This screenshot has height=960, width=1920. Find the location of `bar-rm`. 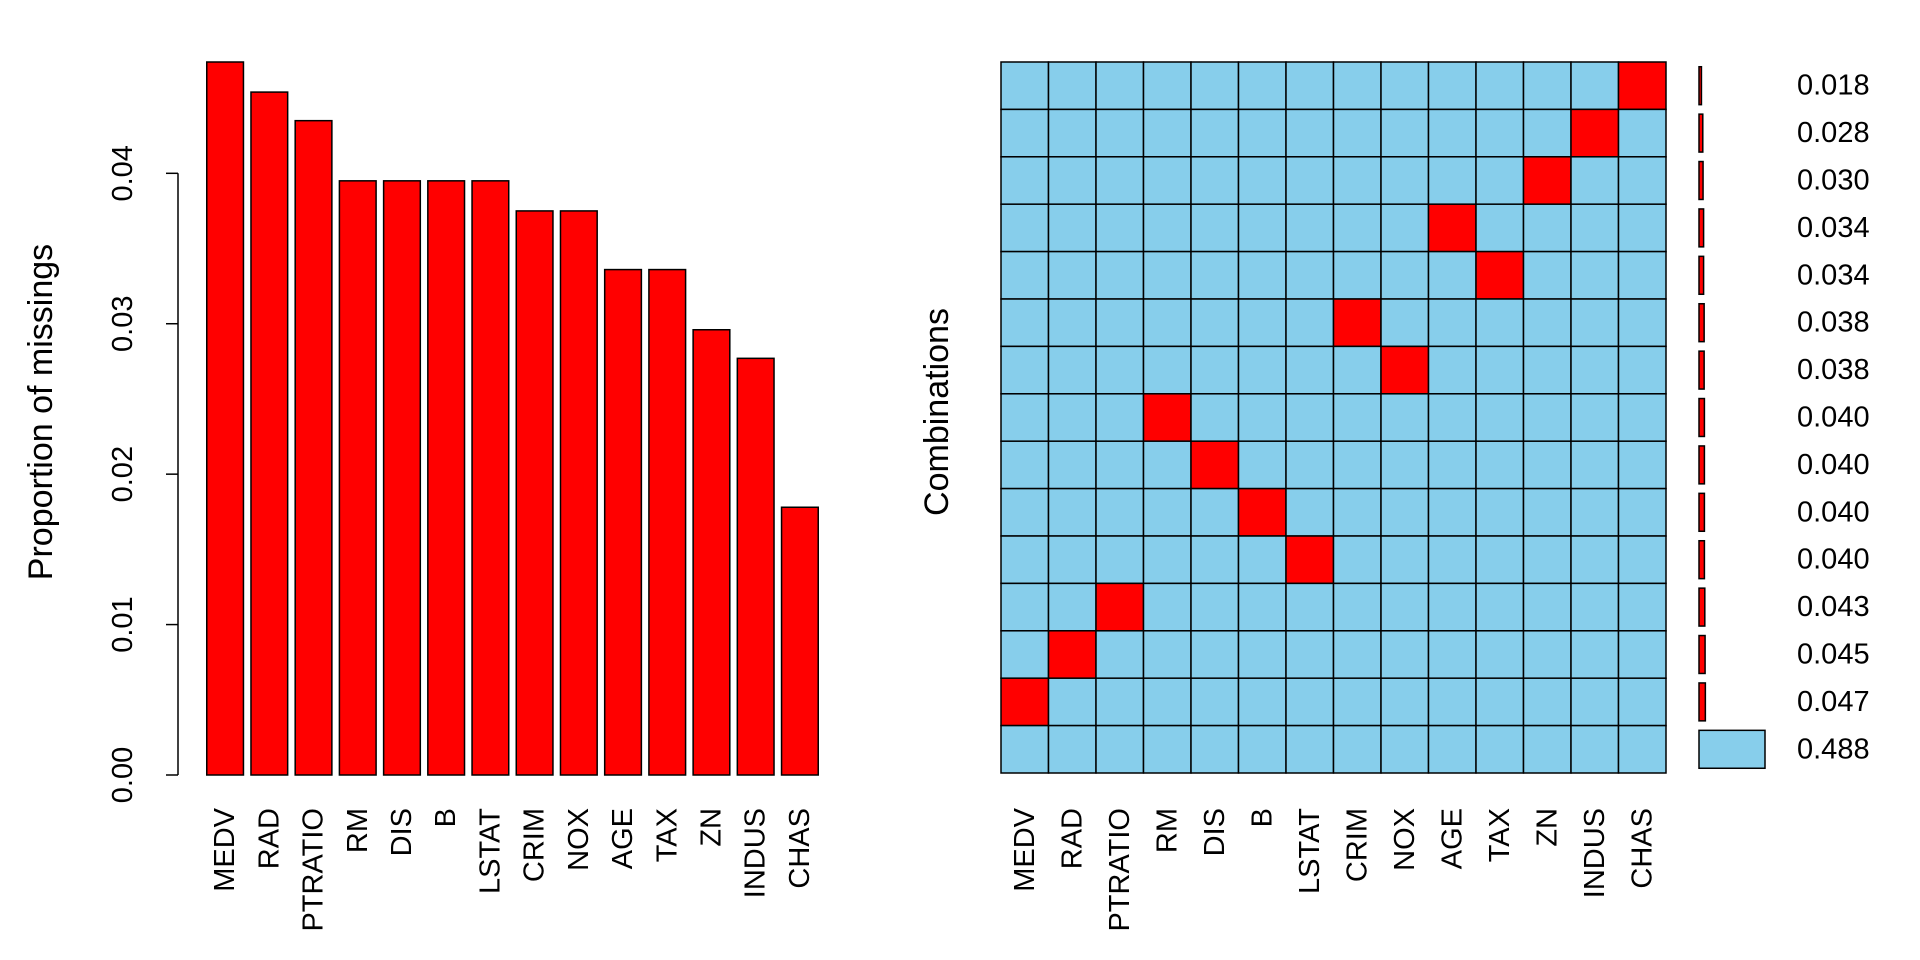

bar-rm is located at coordinates (357, 478).